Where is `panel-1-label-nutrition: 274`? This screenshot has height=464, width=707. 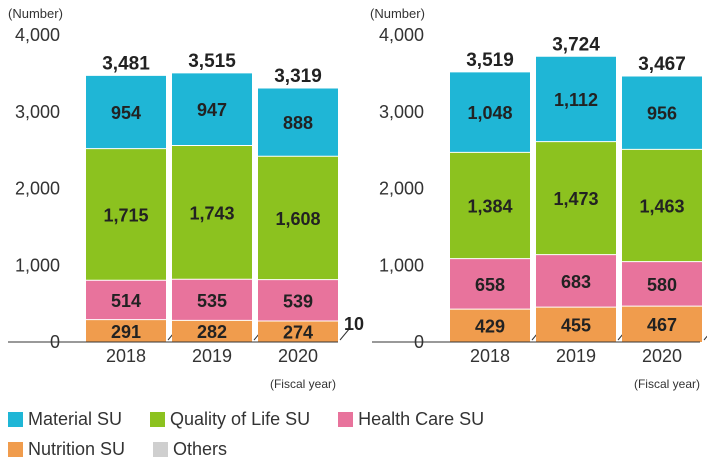 panel-1-label-nutrition: 274 is located at coordinates (298, 332).